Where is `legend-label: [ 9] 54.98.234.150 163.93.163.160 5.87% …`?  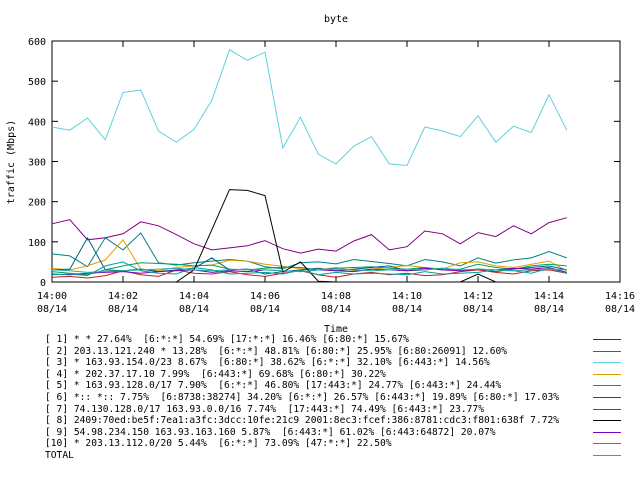
legend-label: [ 9] 54.98.234.150 163.93.163.160 5.87% … is located at coordinates (270, 432).